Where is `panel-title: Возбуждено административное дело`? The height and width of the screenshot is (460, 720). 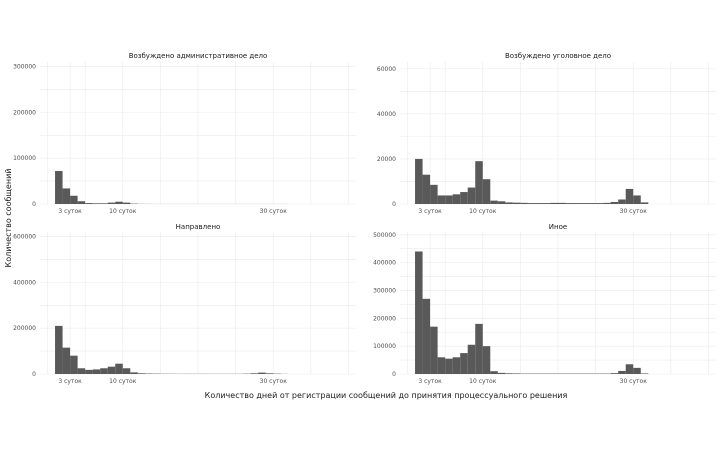 panel-title: Возбуждено административное дело is located at coordinates (198, 56).